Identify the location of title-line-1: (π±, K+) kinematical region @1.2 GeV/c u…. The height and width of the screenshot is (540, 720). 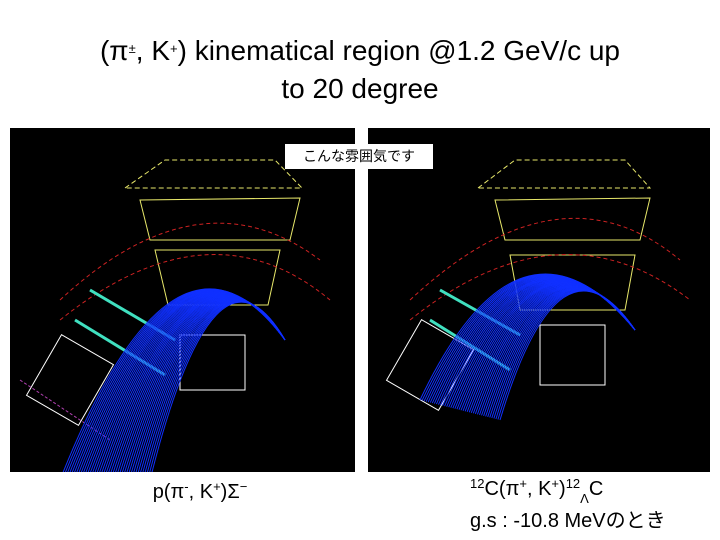
(360, 50).